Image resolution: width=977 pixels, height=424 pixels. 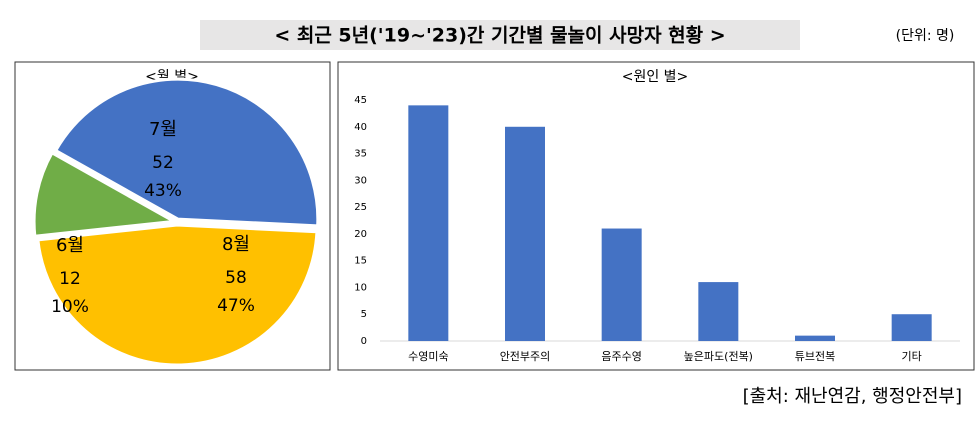 What do you see at coordinates (236, 306) in the screenshot?
I see `slice-percent: 47%` at bounding box center [236, 306].